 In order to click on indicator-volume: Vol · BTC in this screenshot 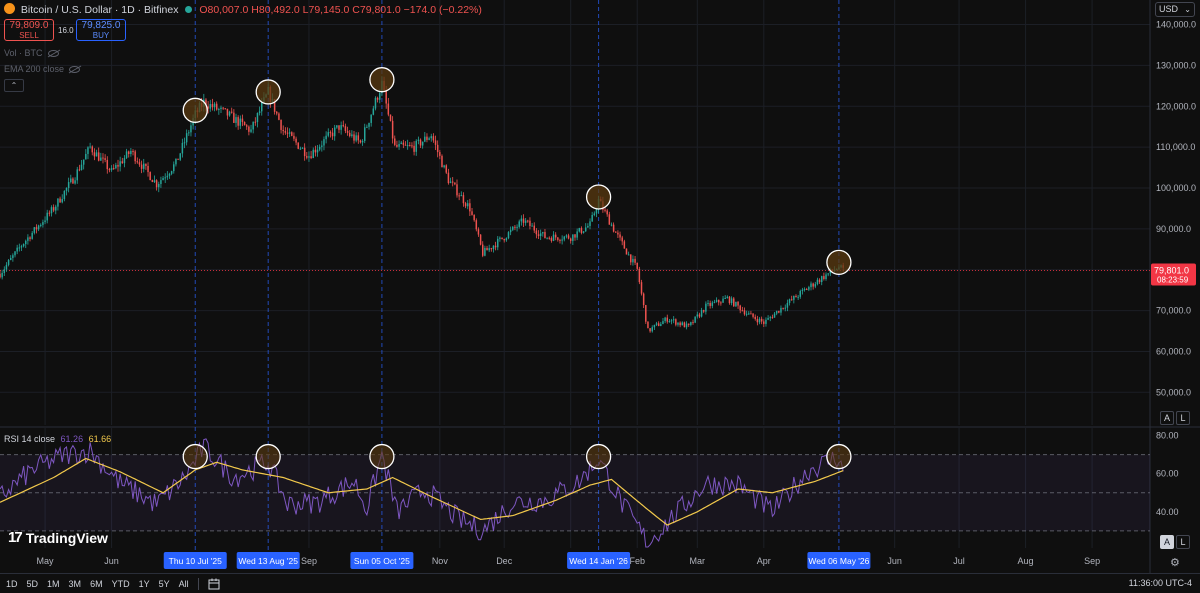, I will do `click(31, 53)`.